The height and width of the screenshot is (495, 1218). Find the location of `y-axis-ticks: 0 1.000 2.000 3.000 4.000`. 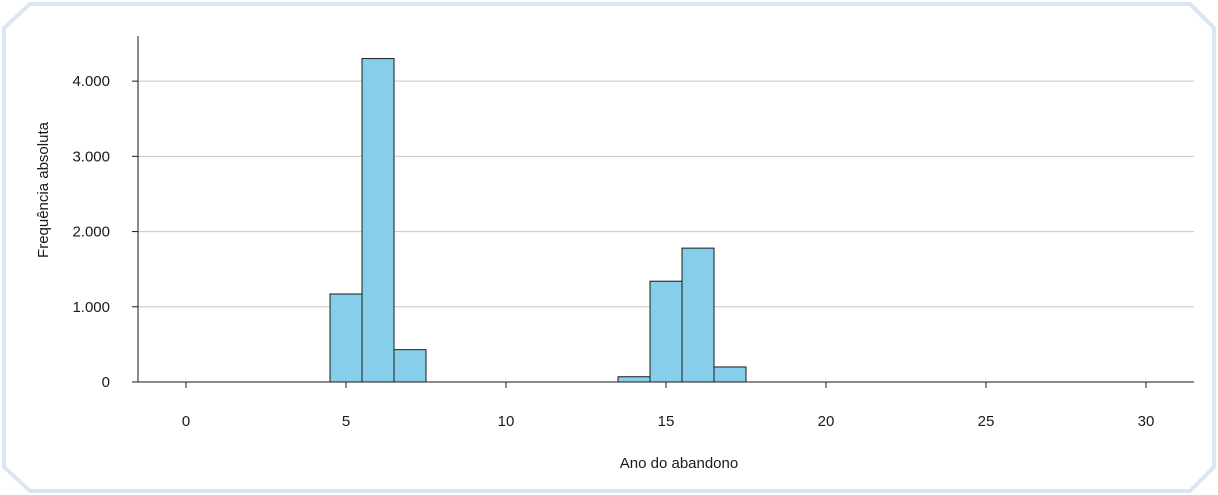

y-axis-ticks: 0 1.000 2.000 3.000 4.000 is located at coordinates (105, 232).